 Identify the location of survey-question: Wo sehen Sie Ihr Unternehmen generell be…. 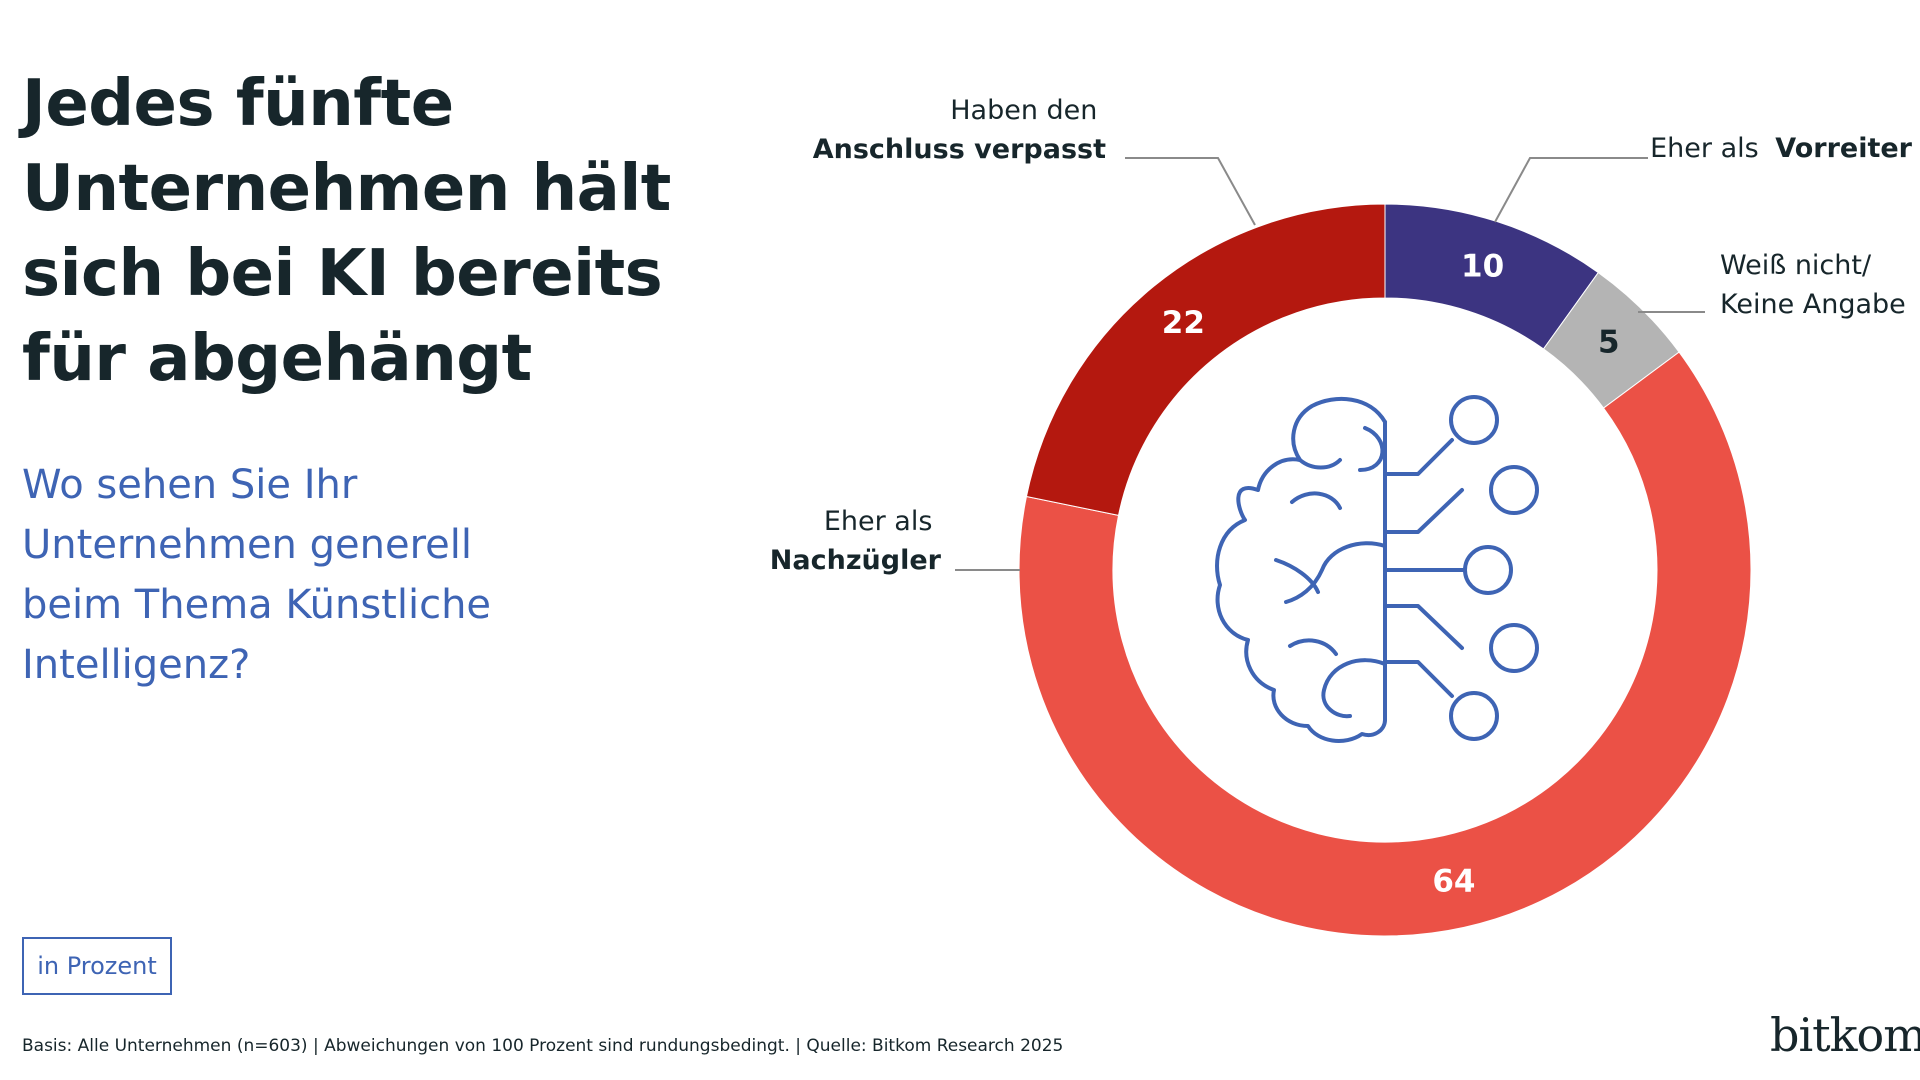
(257, 575).